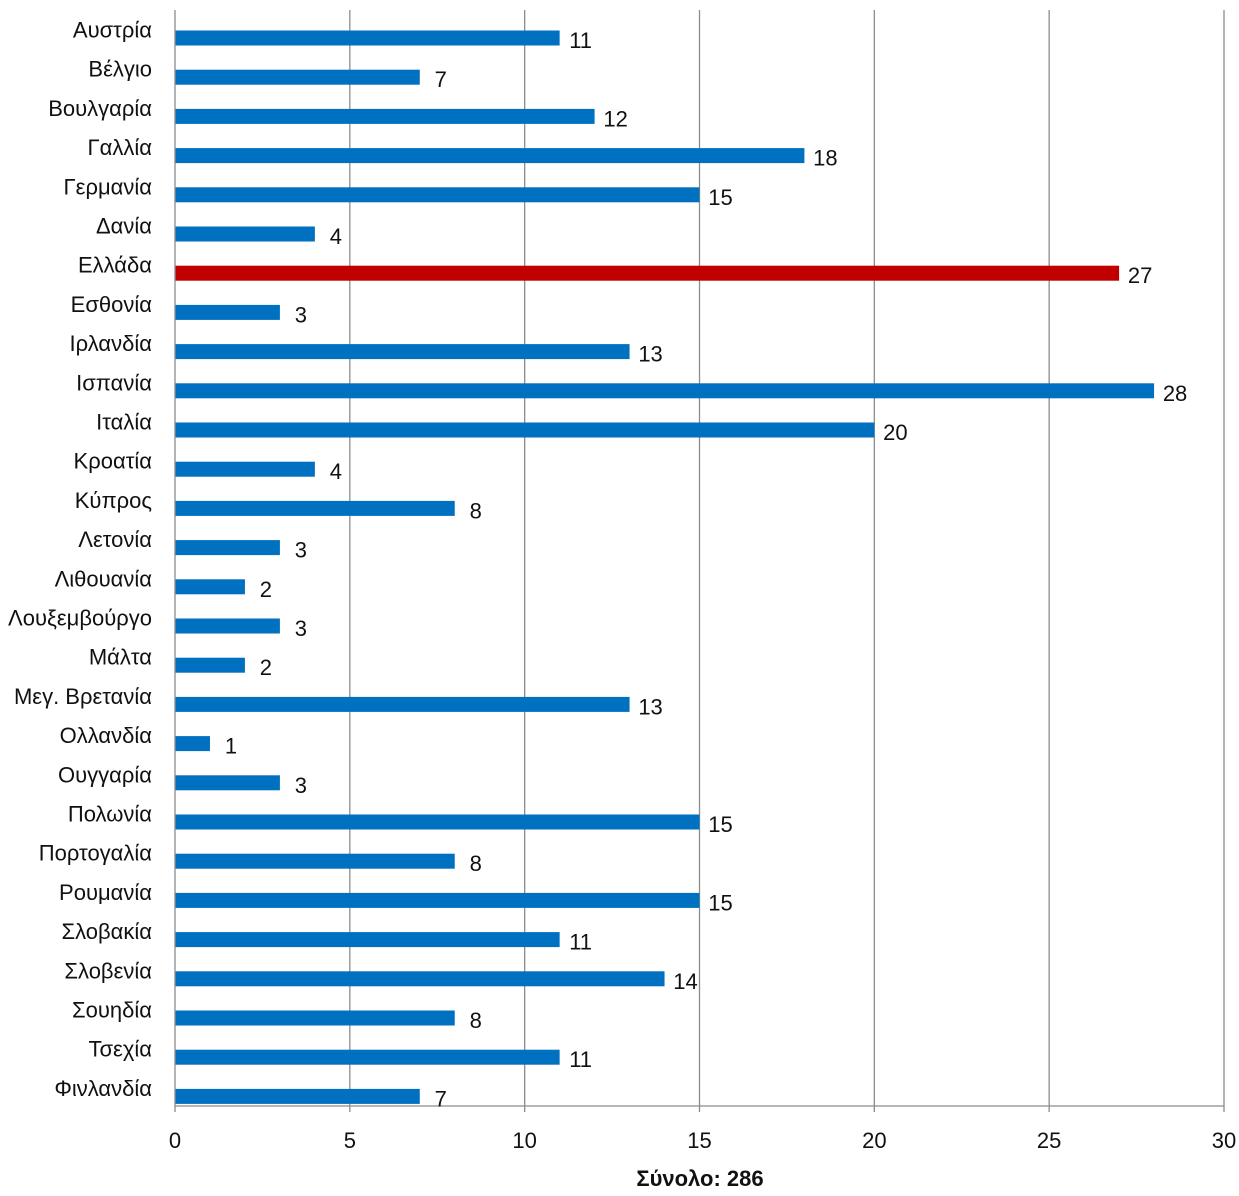 The image size is (1239, 1196). What do you see at coordinates (720, 824) in the screenshot?
I see `value-label-item-21: 15` at bounding box center [720, 824].